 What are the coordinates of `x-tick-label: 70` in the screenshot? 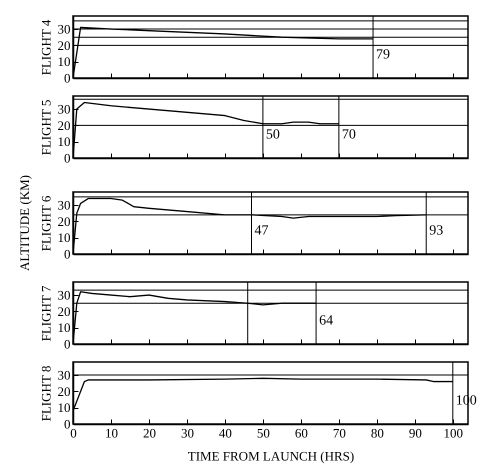 It's located at (339, 433).